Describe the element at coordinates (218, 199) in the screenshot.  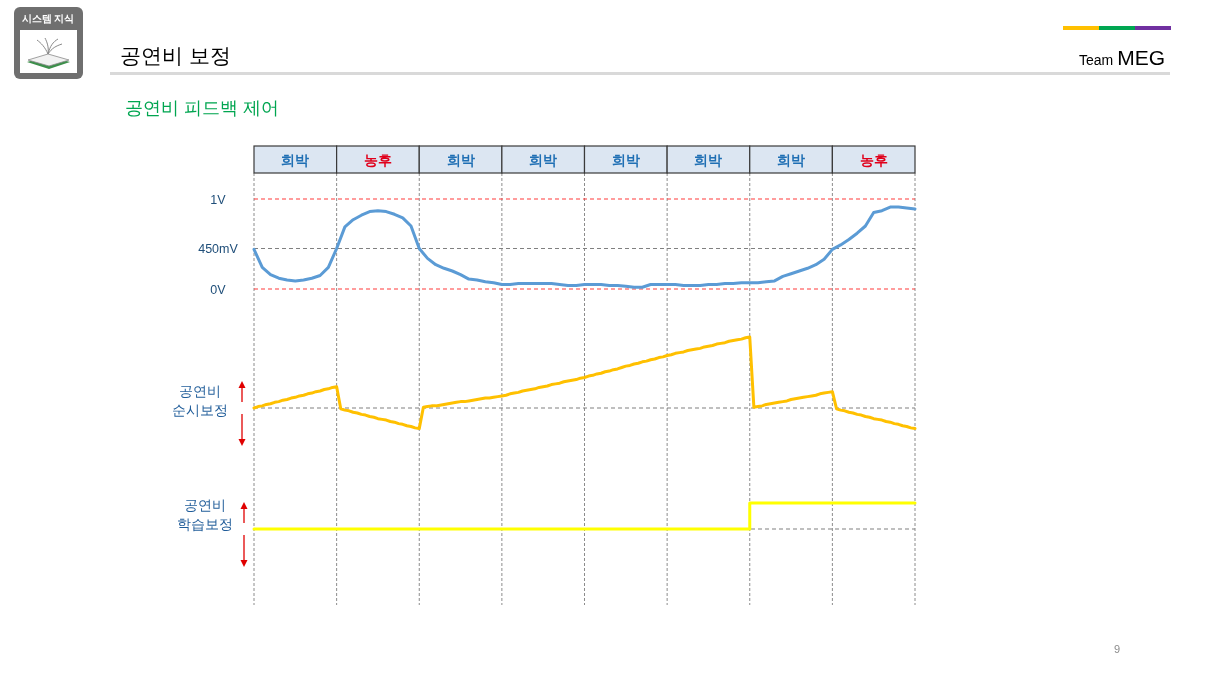
I see `y-tick-label: 1V` at that location.